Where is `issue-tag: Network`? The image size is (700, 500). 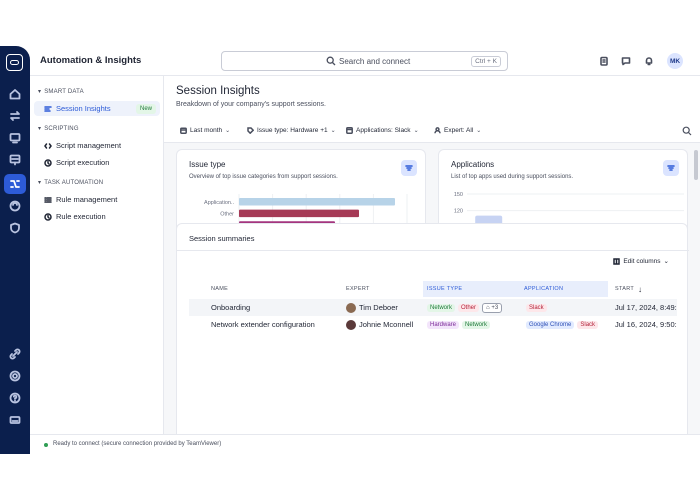 issue-tag: Network is located at coordinates (476, 324).